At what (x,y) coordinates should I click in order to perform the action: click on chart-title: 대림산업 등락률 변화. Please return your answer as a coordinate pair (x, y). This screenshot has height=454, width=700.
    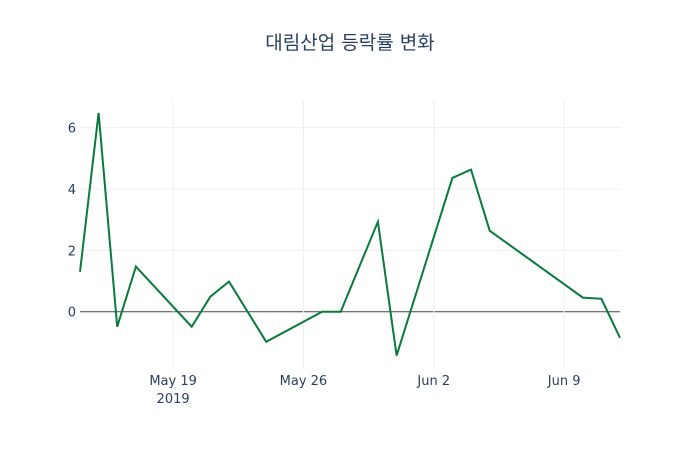
    Looking at the image, I should click on (349, 43).